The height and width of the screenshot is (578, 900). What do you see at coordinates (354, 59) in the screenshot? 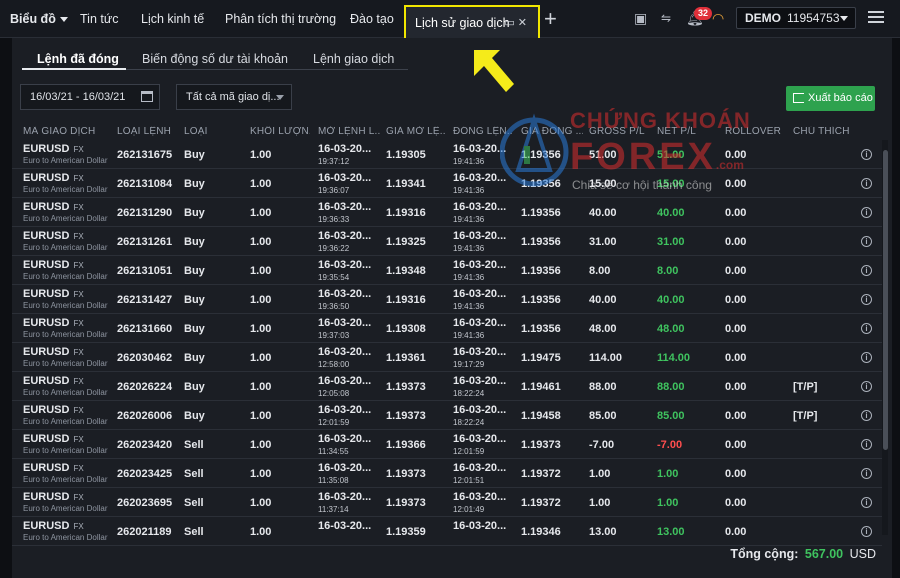
I see `subtab-trade-orders: Lệnh giao dịch` at bounding box center [354, 59].